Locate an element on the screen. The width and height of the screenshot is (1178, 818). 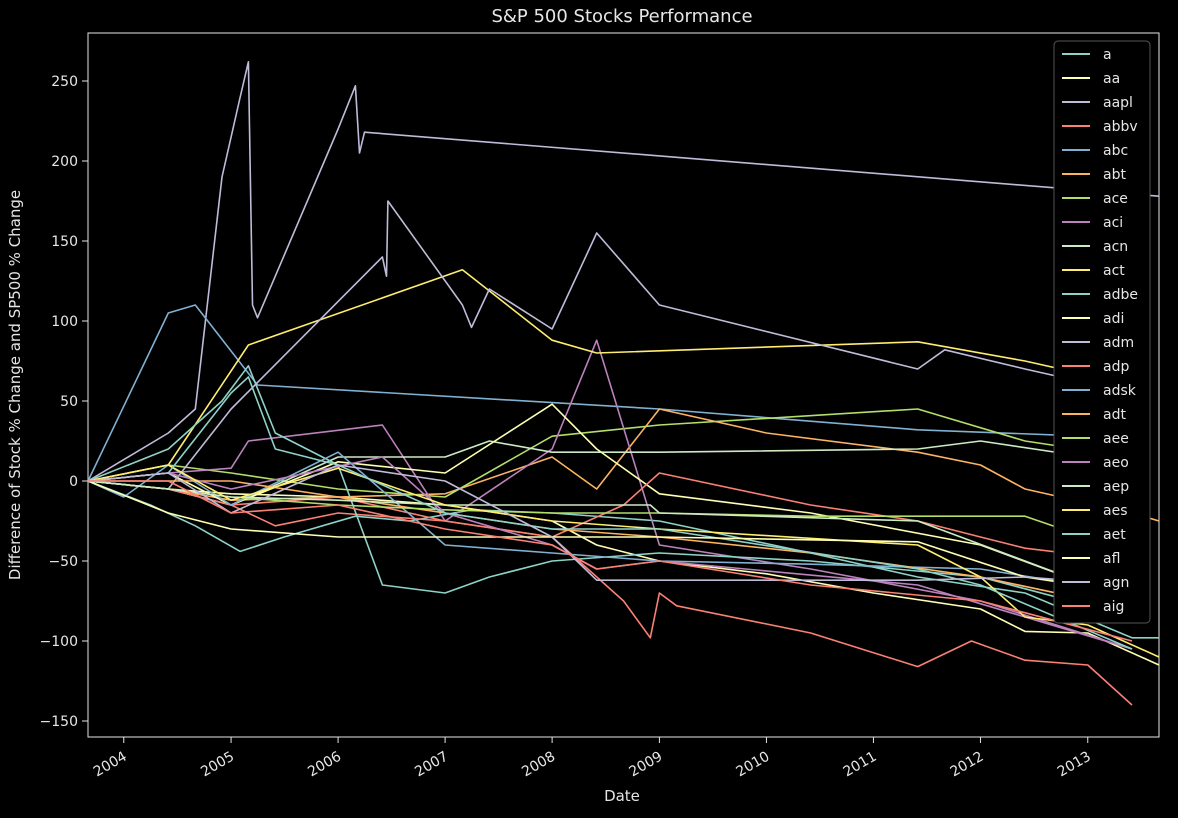
legend-label-abc: abc is located at coordinates (1115, 151).